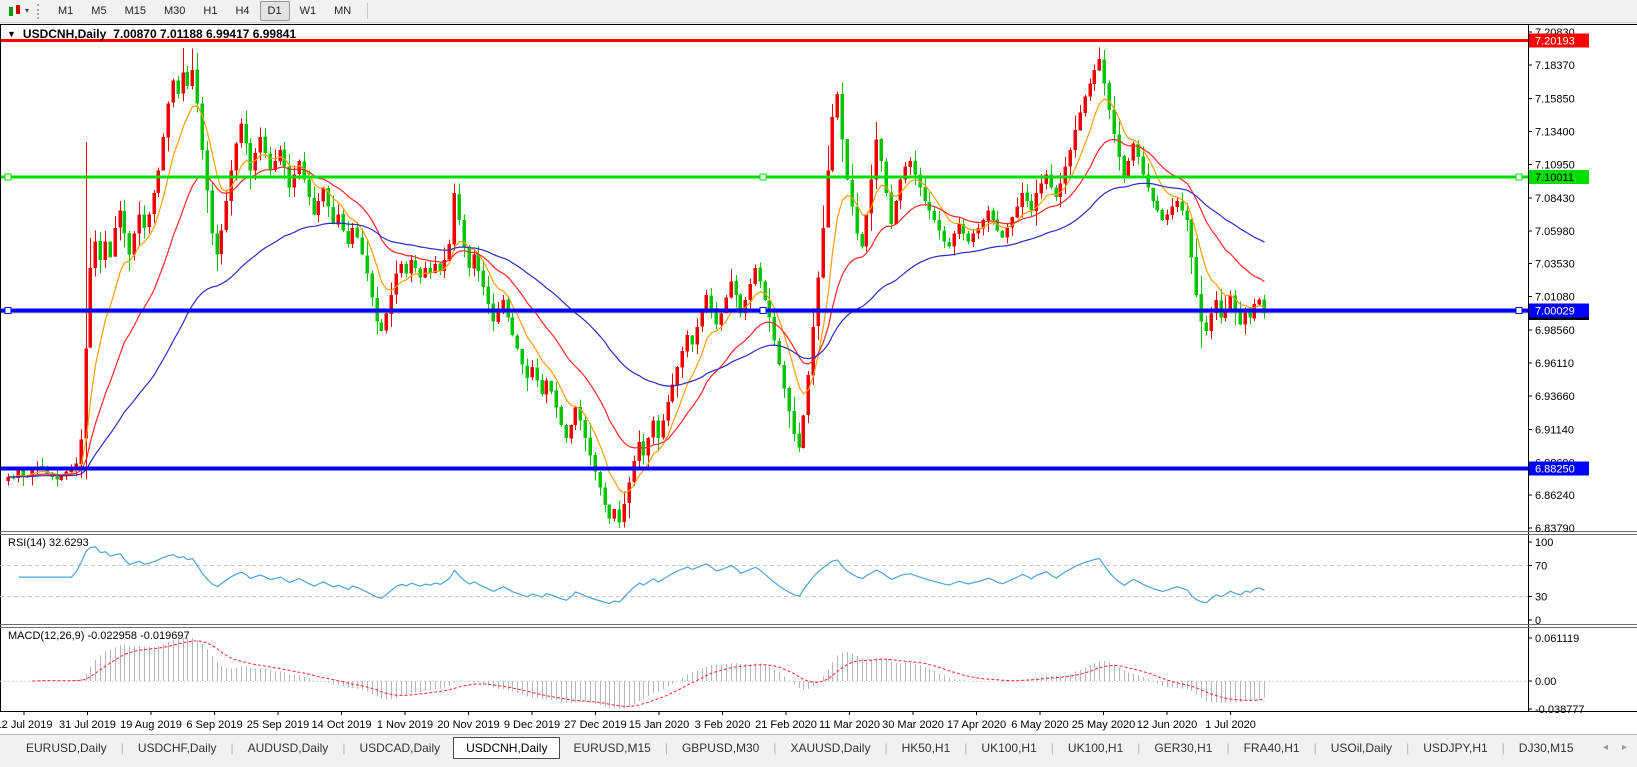 The width and height of the screenshot is (1637, 767). What do you see at coordinates (274, 11) in the screenshot?
I see `timeframe-button-d1: D1` at bounding box center [274, 11].